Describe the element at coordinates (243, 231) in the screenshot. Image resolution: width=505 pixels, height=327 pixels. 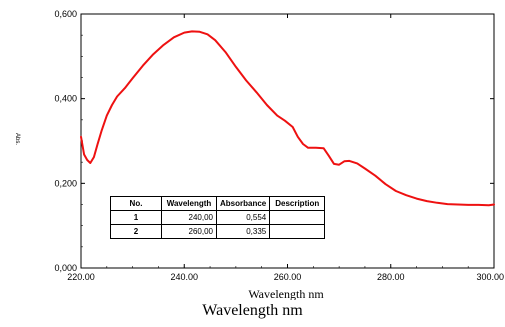
I see `cell-absorbance: 0,335` at that location.